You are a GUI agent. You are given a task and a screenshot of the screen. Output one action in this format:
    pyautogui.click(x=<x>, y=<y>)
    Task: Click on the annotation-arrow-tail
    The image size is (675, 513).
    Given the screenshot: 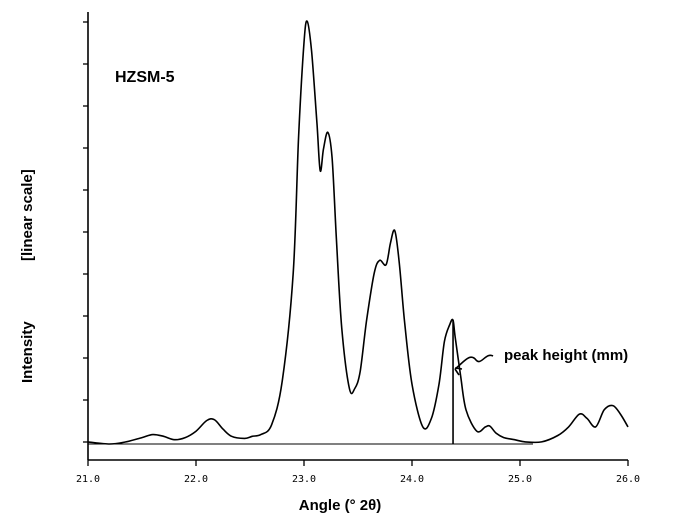 What is the action you would take?
    pyautogui.click(x=458, y=371)
    